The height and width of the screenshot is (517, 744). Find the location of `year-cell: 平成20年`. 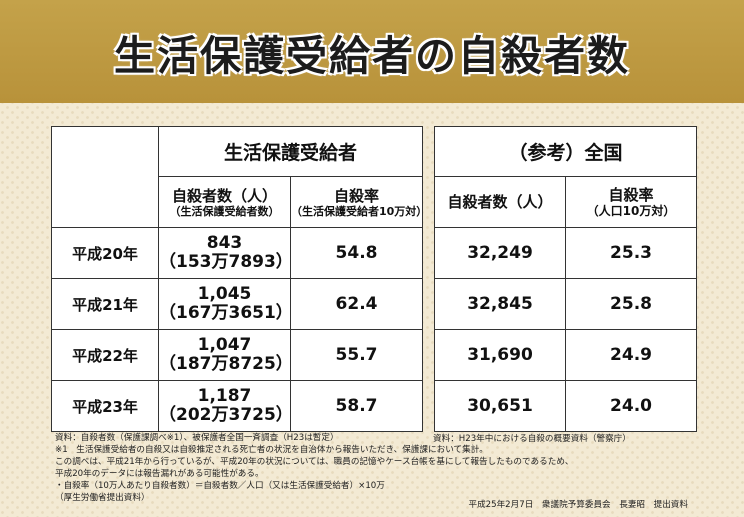

year-cell: 平成20年 is located at coordinates (105, 253).